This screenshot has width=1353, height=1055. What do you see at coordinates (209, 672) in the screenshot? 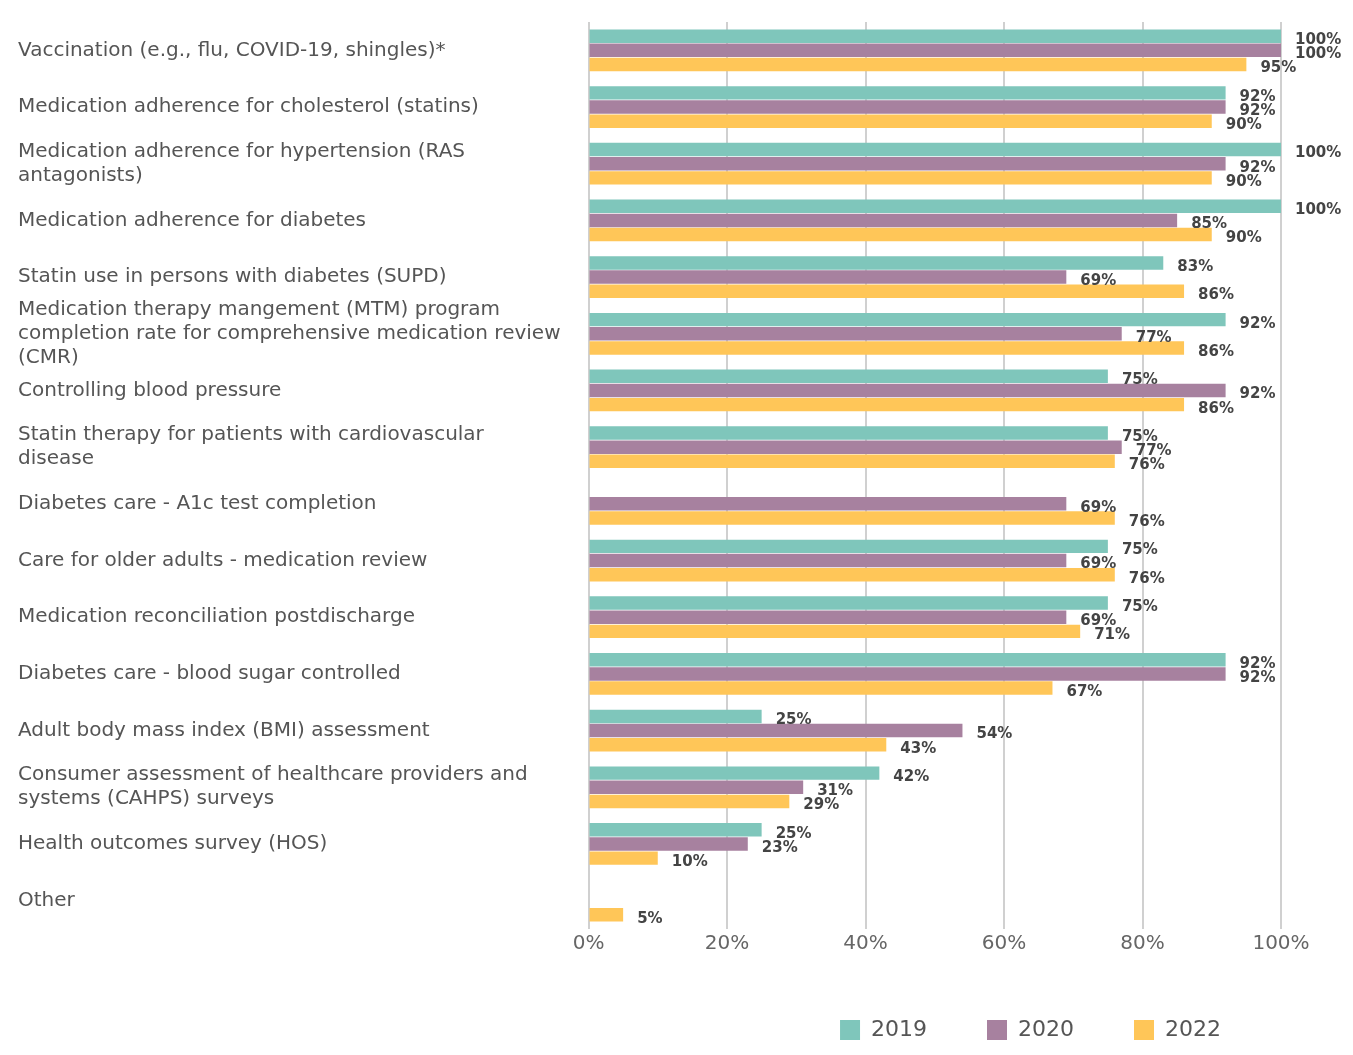
I see `y-tick-label: Diabetes care - blood sugar controlled` at bounding box center [209, 672].